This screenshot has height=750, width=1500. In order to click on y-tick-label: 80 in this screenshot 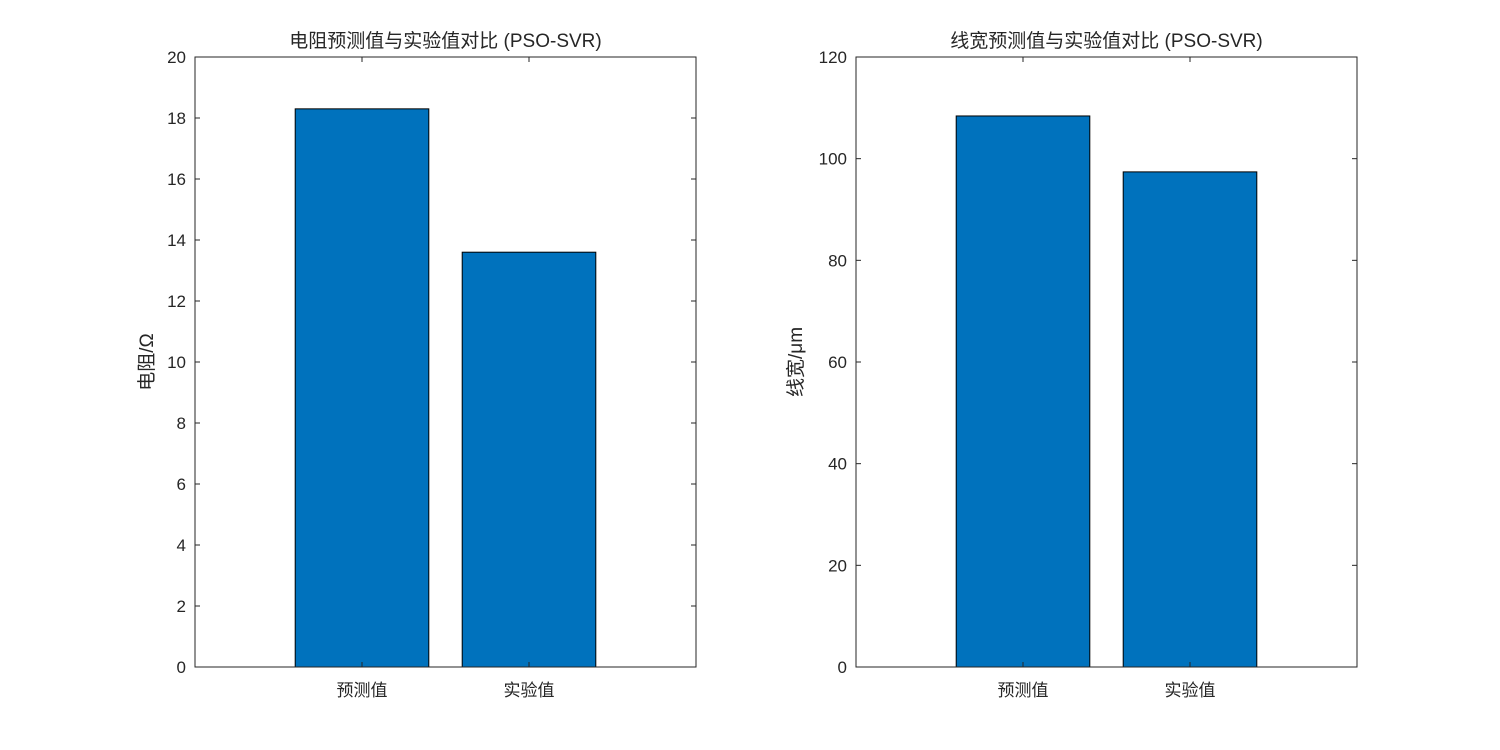, I will do `click(837, 260)`.